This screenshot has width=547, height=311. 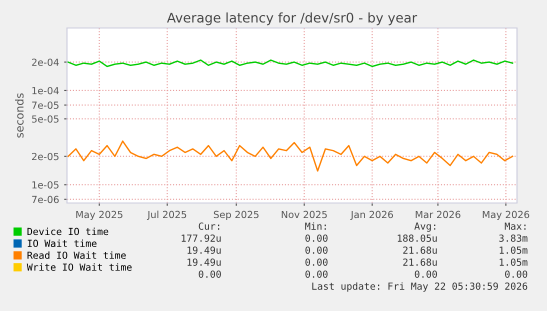 I want to click on y-tick-label: 7e-05, so click(x=45, y=105).